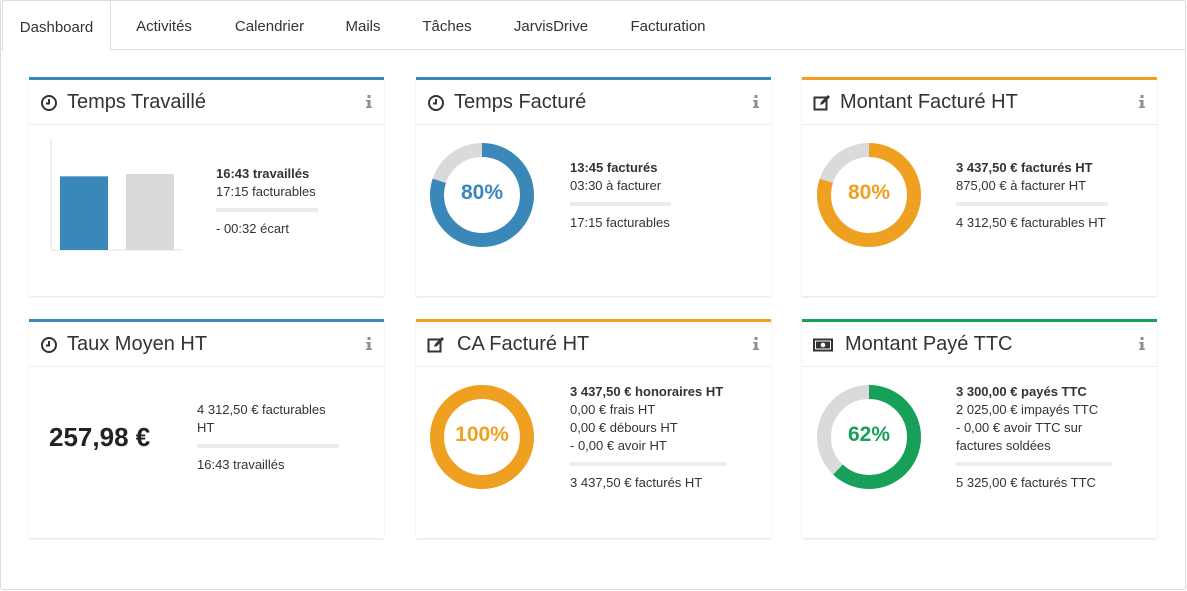  I want to click on donut-percent: 100%, so click(482, 434).